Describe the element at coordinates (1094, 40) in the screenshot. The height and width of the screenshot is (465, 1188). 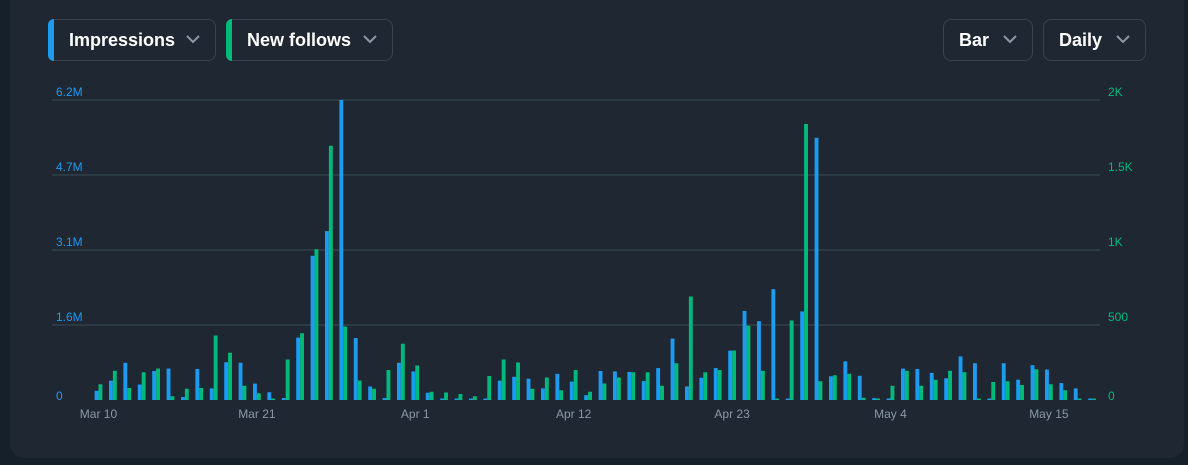
I see `interval-dropdown: Daily` at that location.